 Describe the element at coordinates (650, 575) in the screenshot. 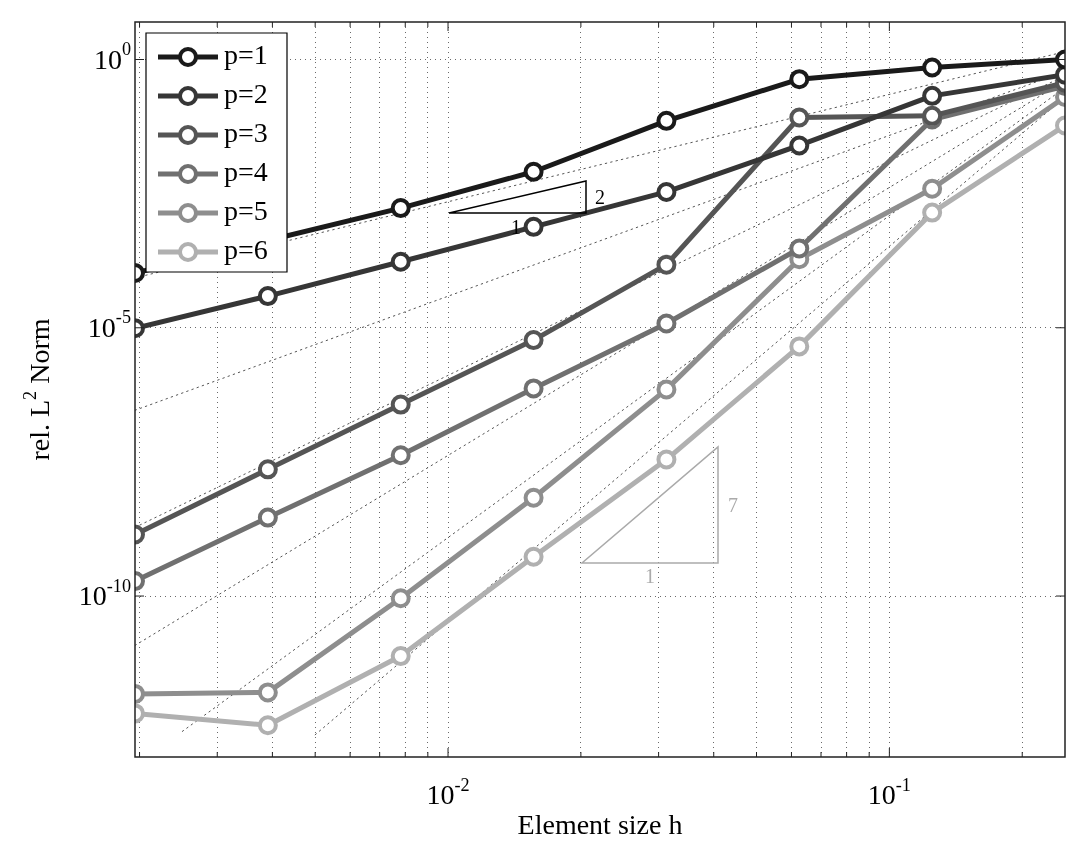

I see `annotation: 1` at that location.